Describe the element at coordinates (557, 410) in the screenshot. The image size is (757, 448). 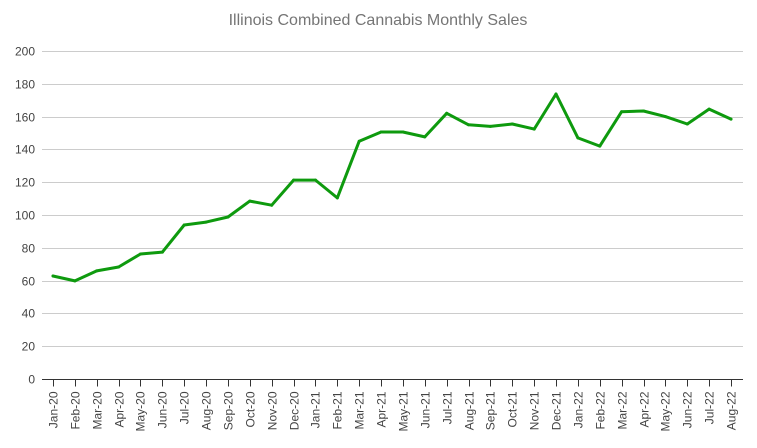
I see `x-tick-label: Dec-21` at that location.